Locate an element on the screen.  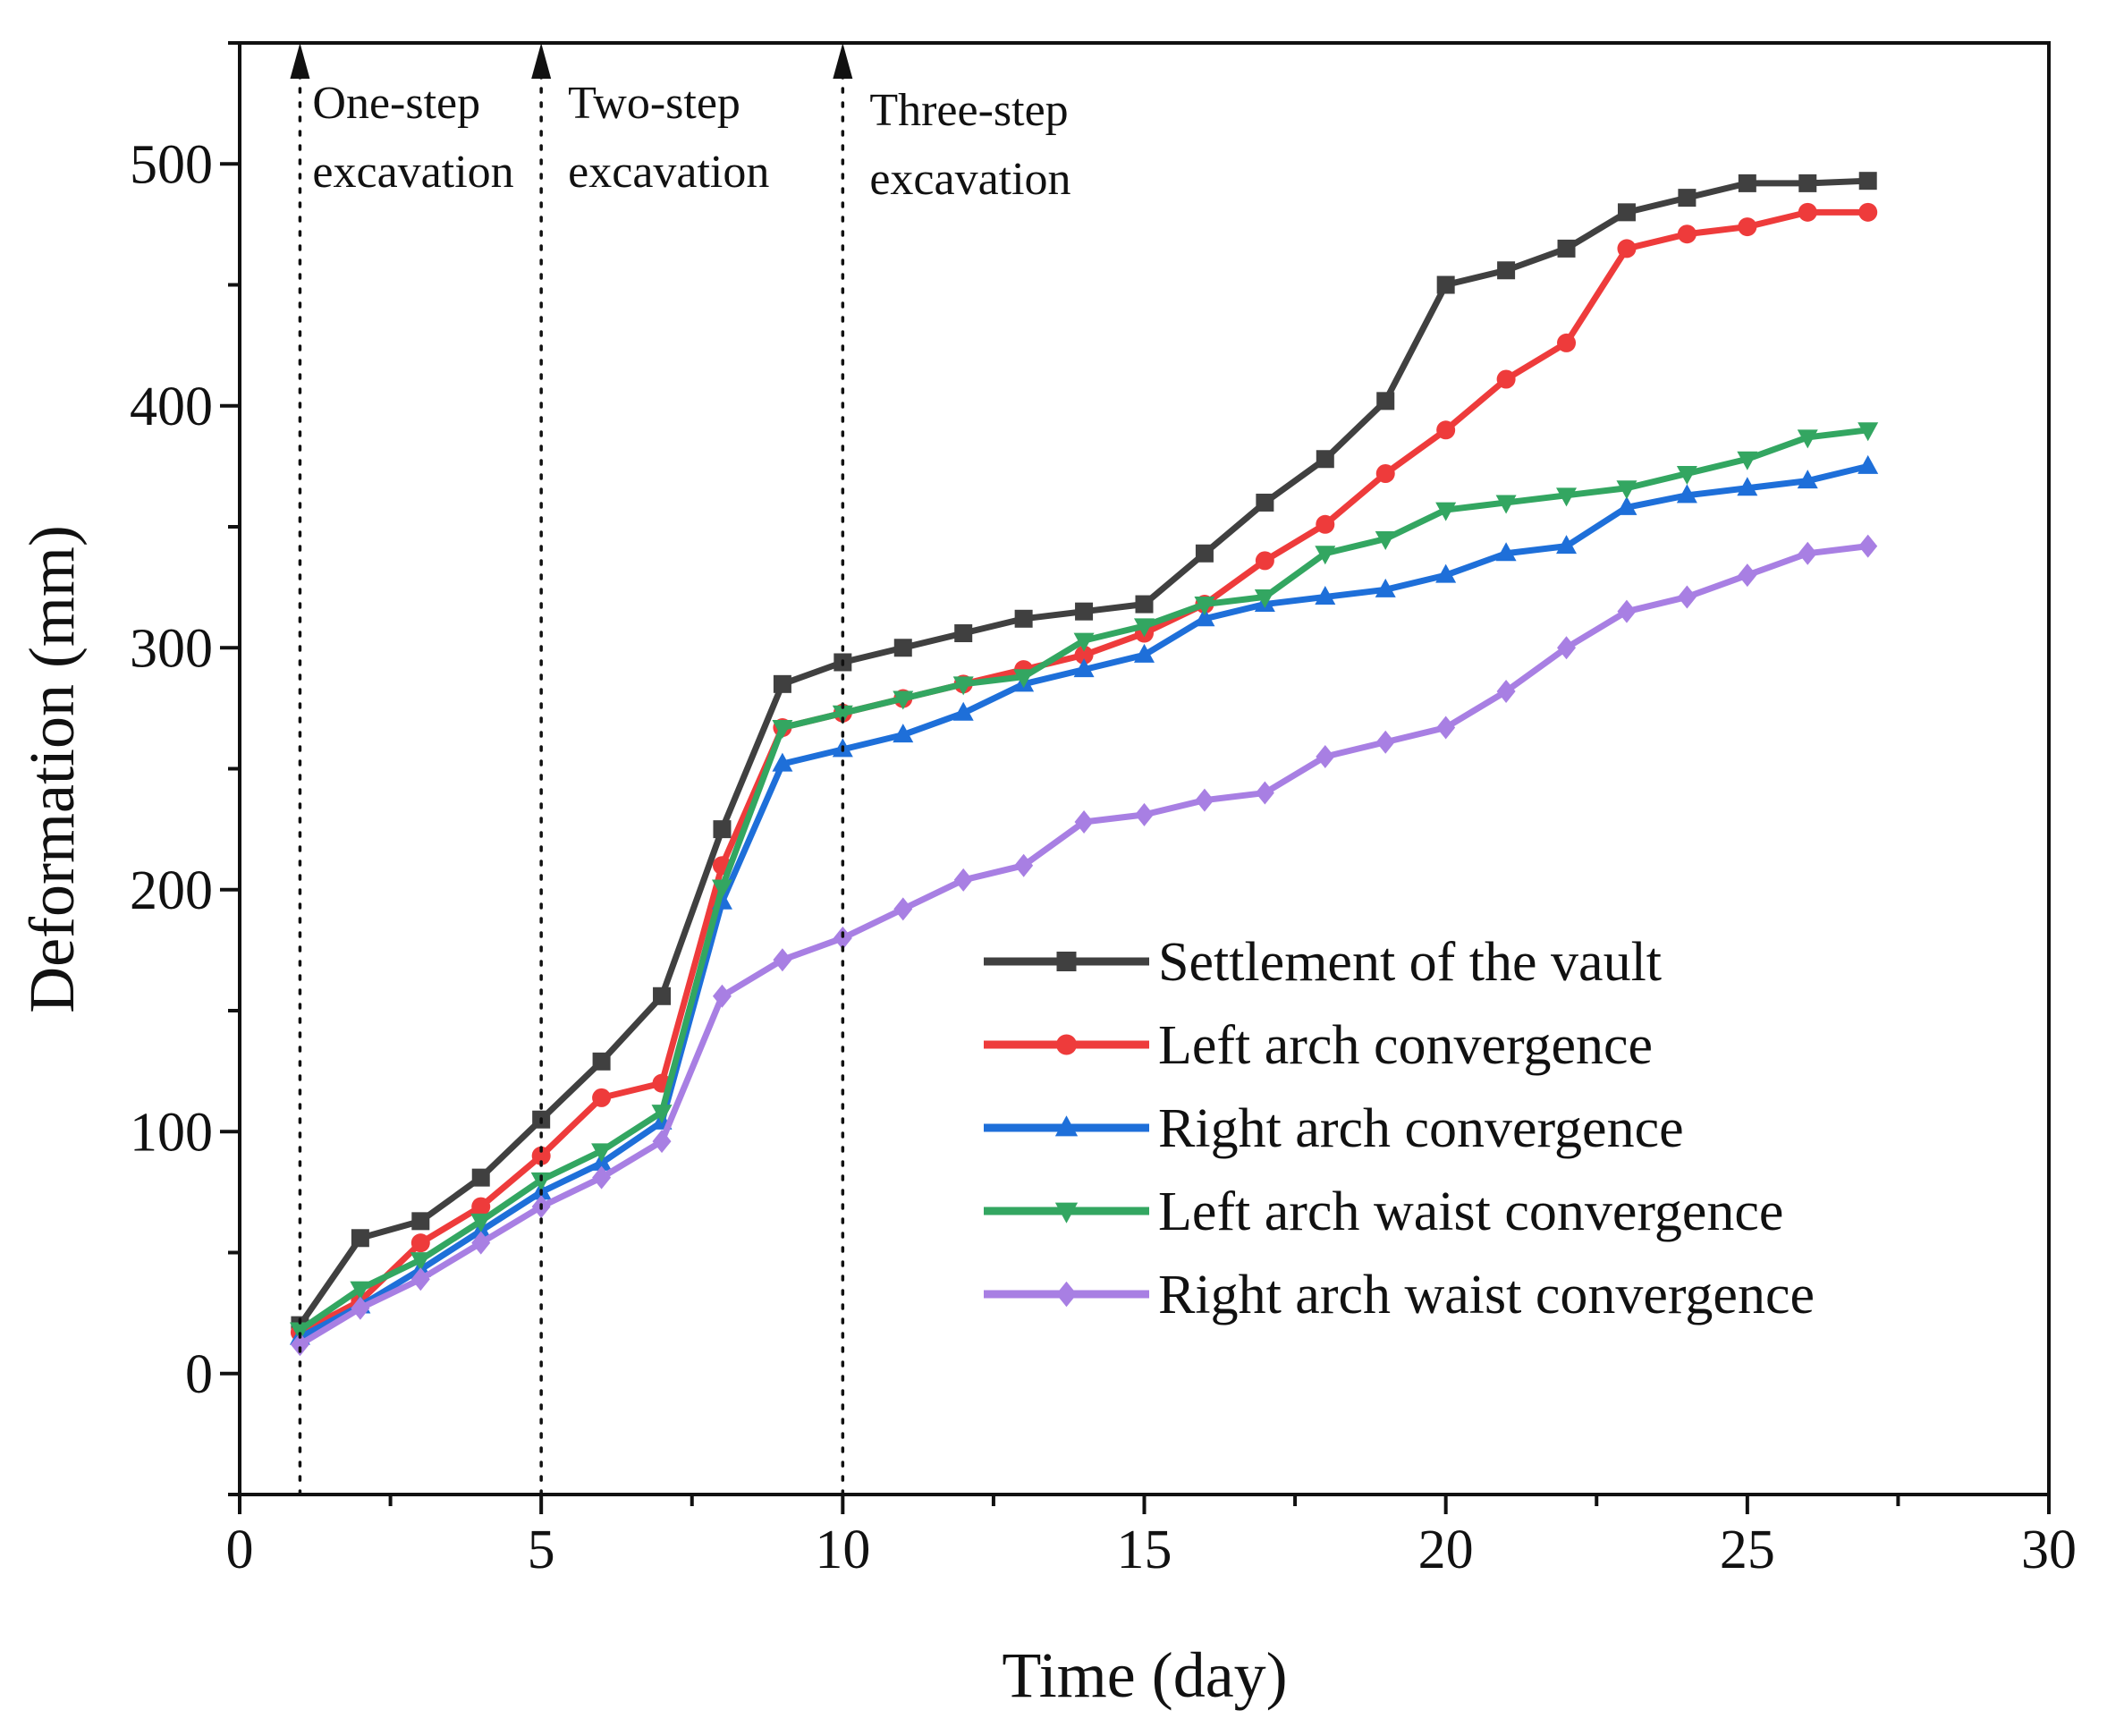
x-tick-label: 25 is located at coordinates (1747, 1550).